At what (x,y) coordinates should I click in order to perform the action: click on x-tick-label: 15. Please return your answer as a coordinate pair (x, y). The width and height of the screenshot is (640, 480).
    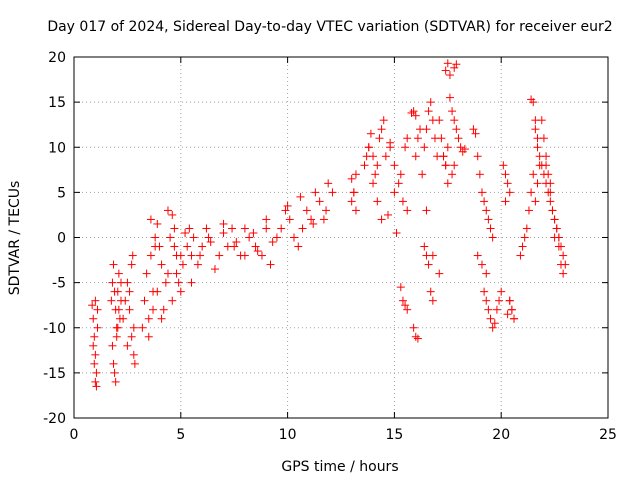
    Looking at the image, I should click on (394, 435).